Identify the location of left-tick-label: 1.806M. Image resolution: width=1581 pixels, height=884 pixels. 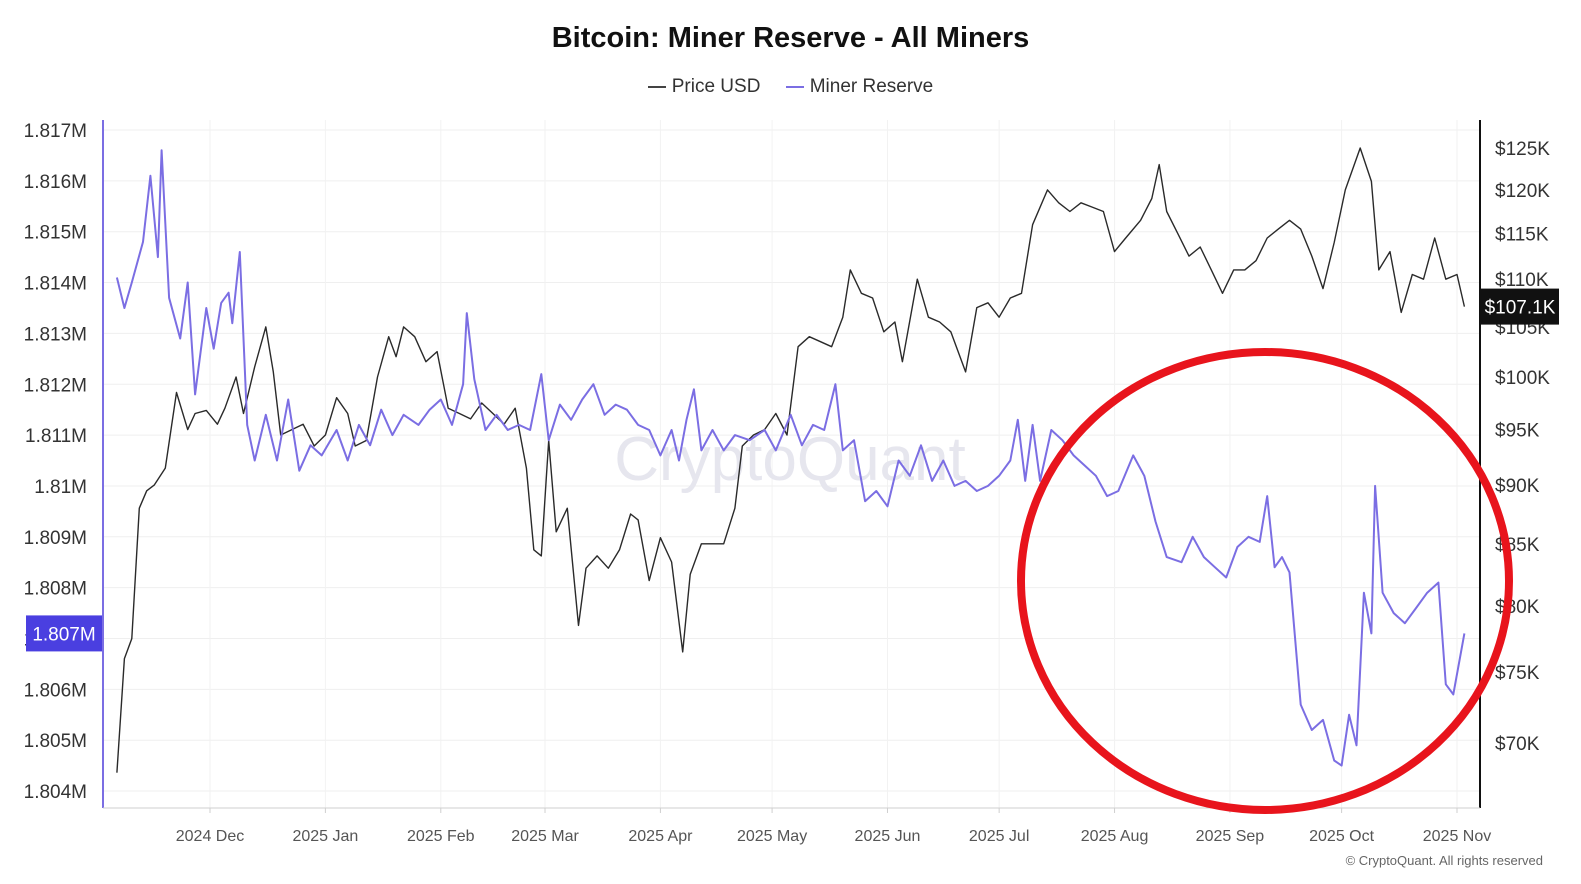
(55, 690).